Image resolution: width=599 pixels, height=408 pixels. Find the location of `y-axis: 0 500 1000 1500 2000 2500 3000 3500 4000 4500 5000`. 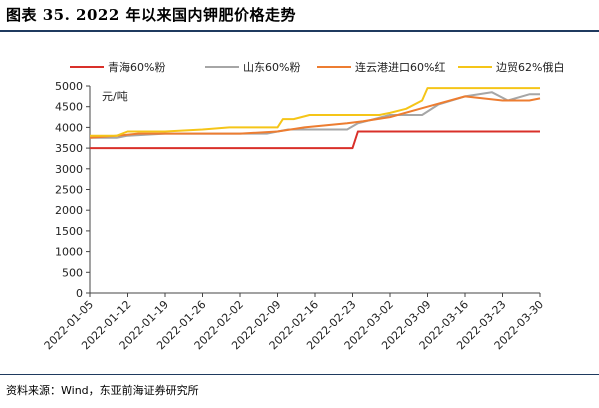

y-axis: 0 500 1000 1500 2000 2500 3000 3500 4000 4500 5000 is located at coordinates (73, 190).